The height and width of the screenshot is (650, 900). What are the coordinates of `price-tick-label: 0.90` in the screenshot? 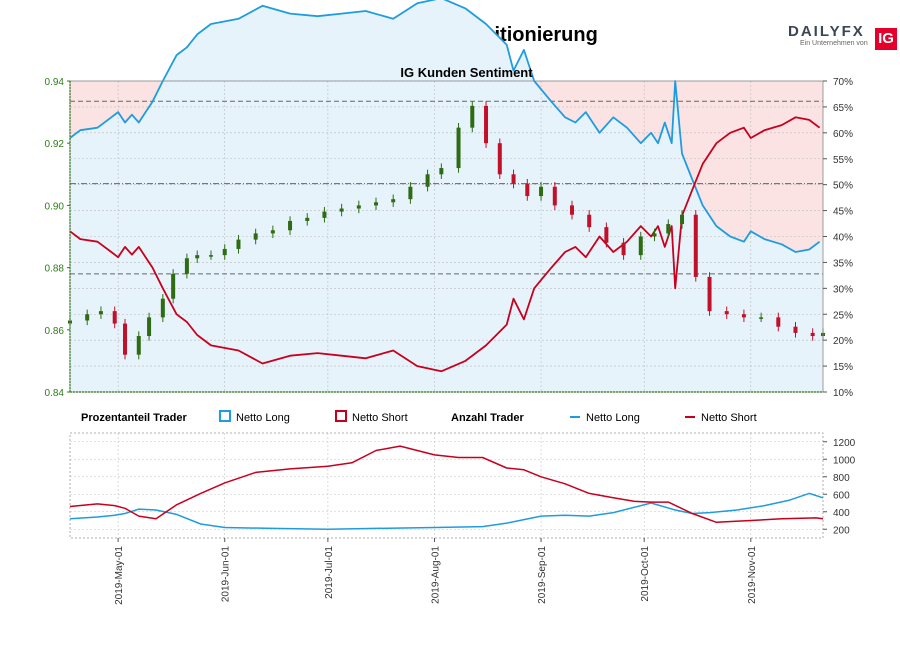 It's located at (55, 206).